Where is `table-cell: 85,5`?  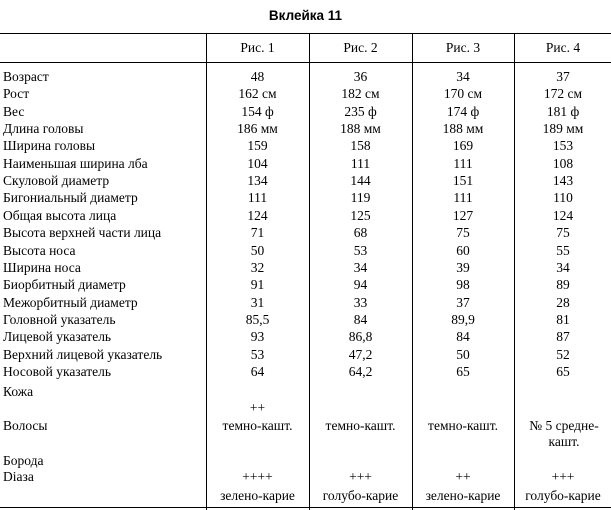
table-cell: 85,5 is located at coordinates (257, 319).